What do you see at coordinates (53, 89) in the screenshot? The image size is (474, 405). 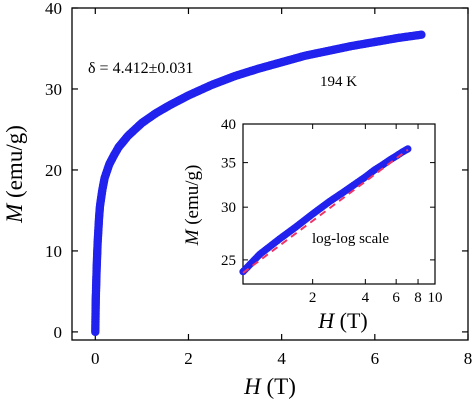 I see `main-y-tick-label: 30` at bounding box center [53, 89].